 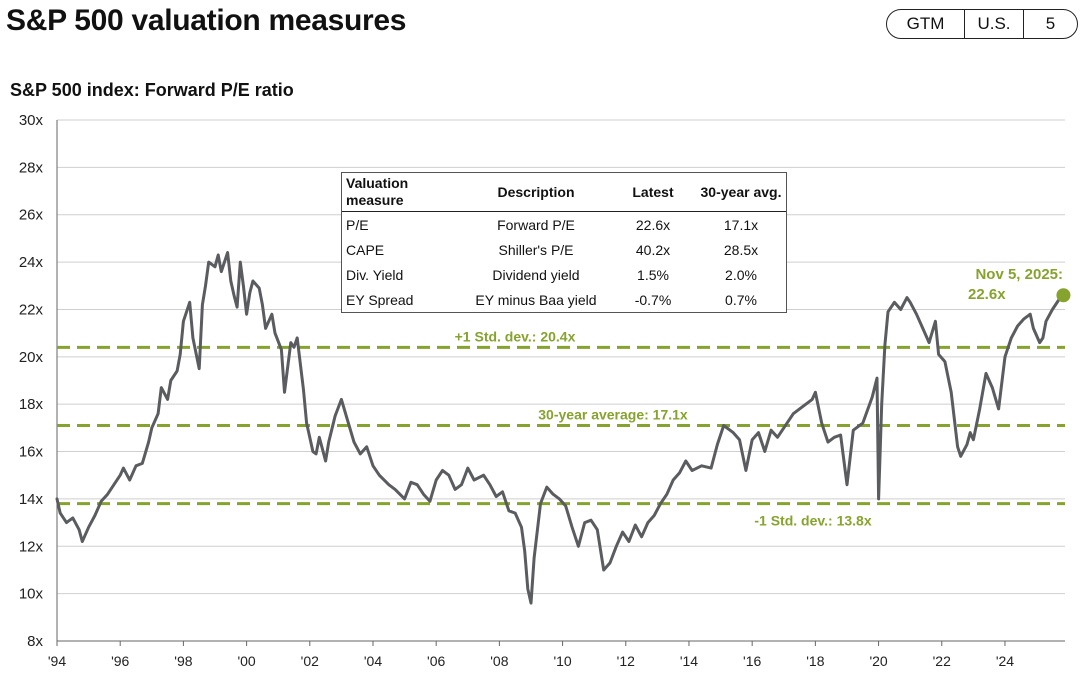 What do you see at coordinates (365, 249) in the screenshot?
I see `table-cell: CAPE` at bounding box center [365, 249].